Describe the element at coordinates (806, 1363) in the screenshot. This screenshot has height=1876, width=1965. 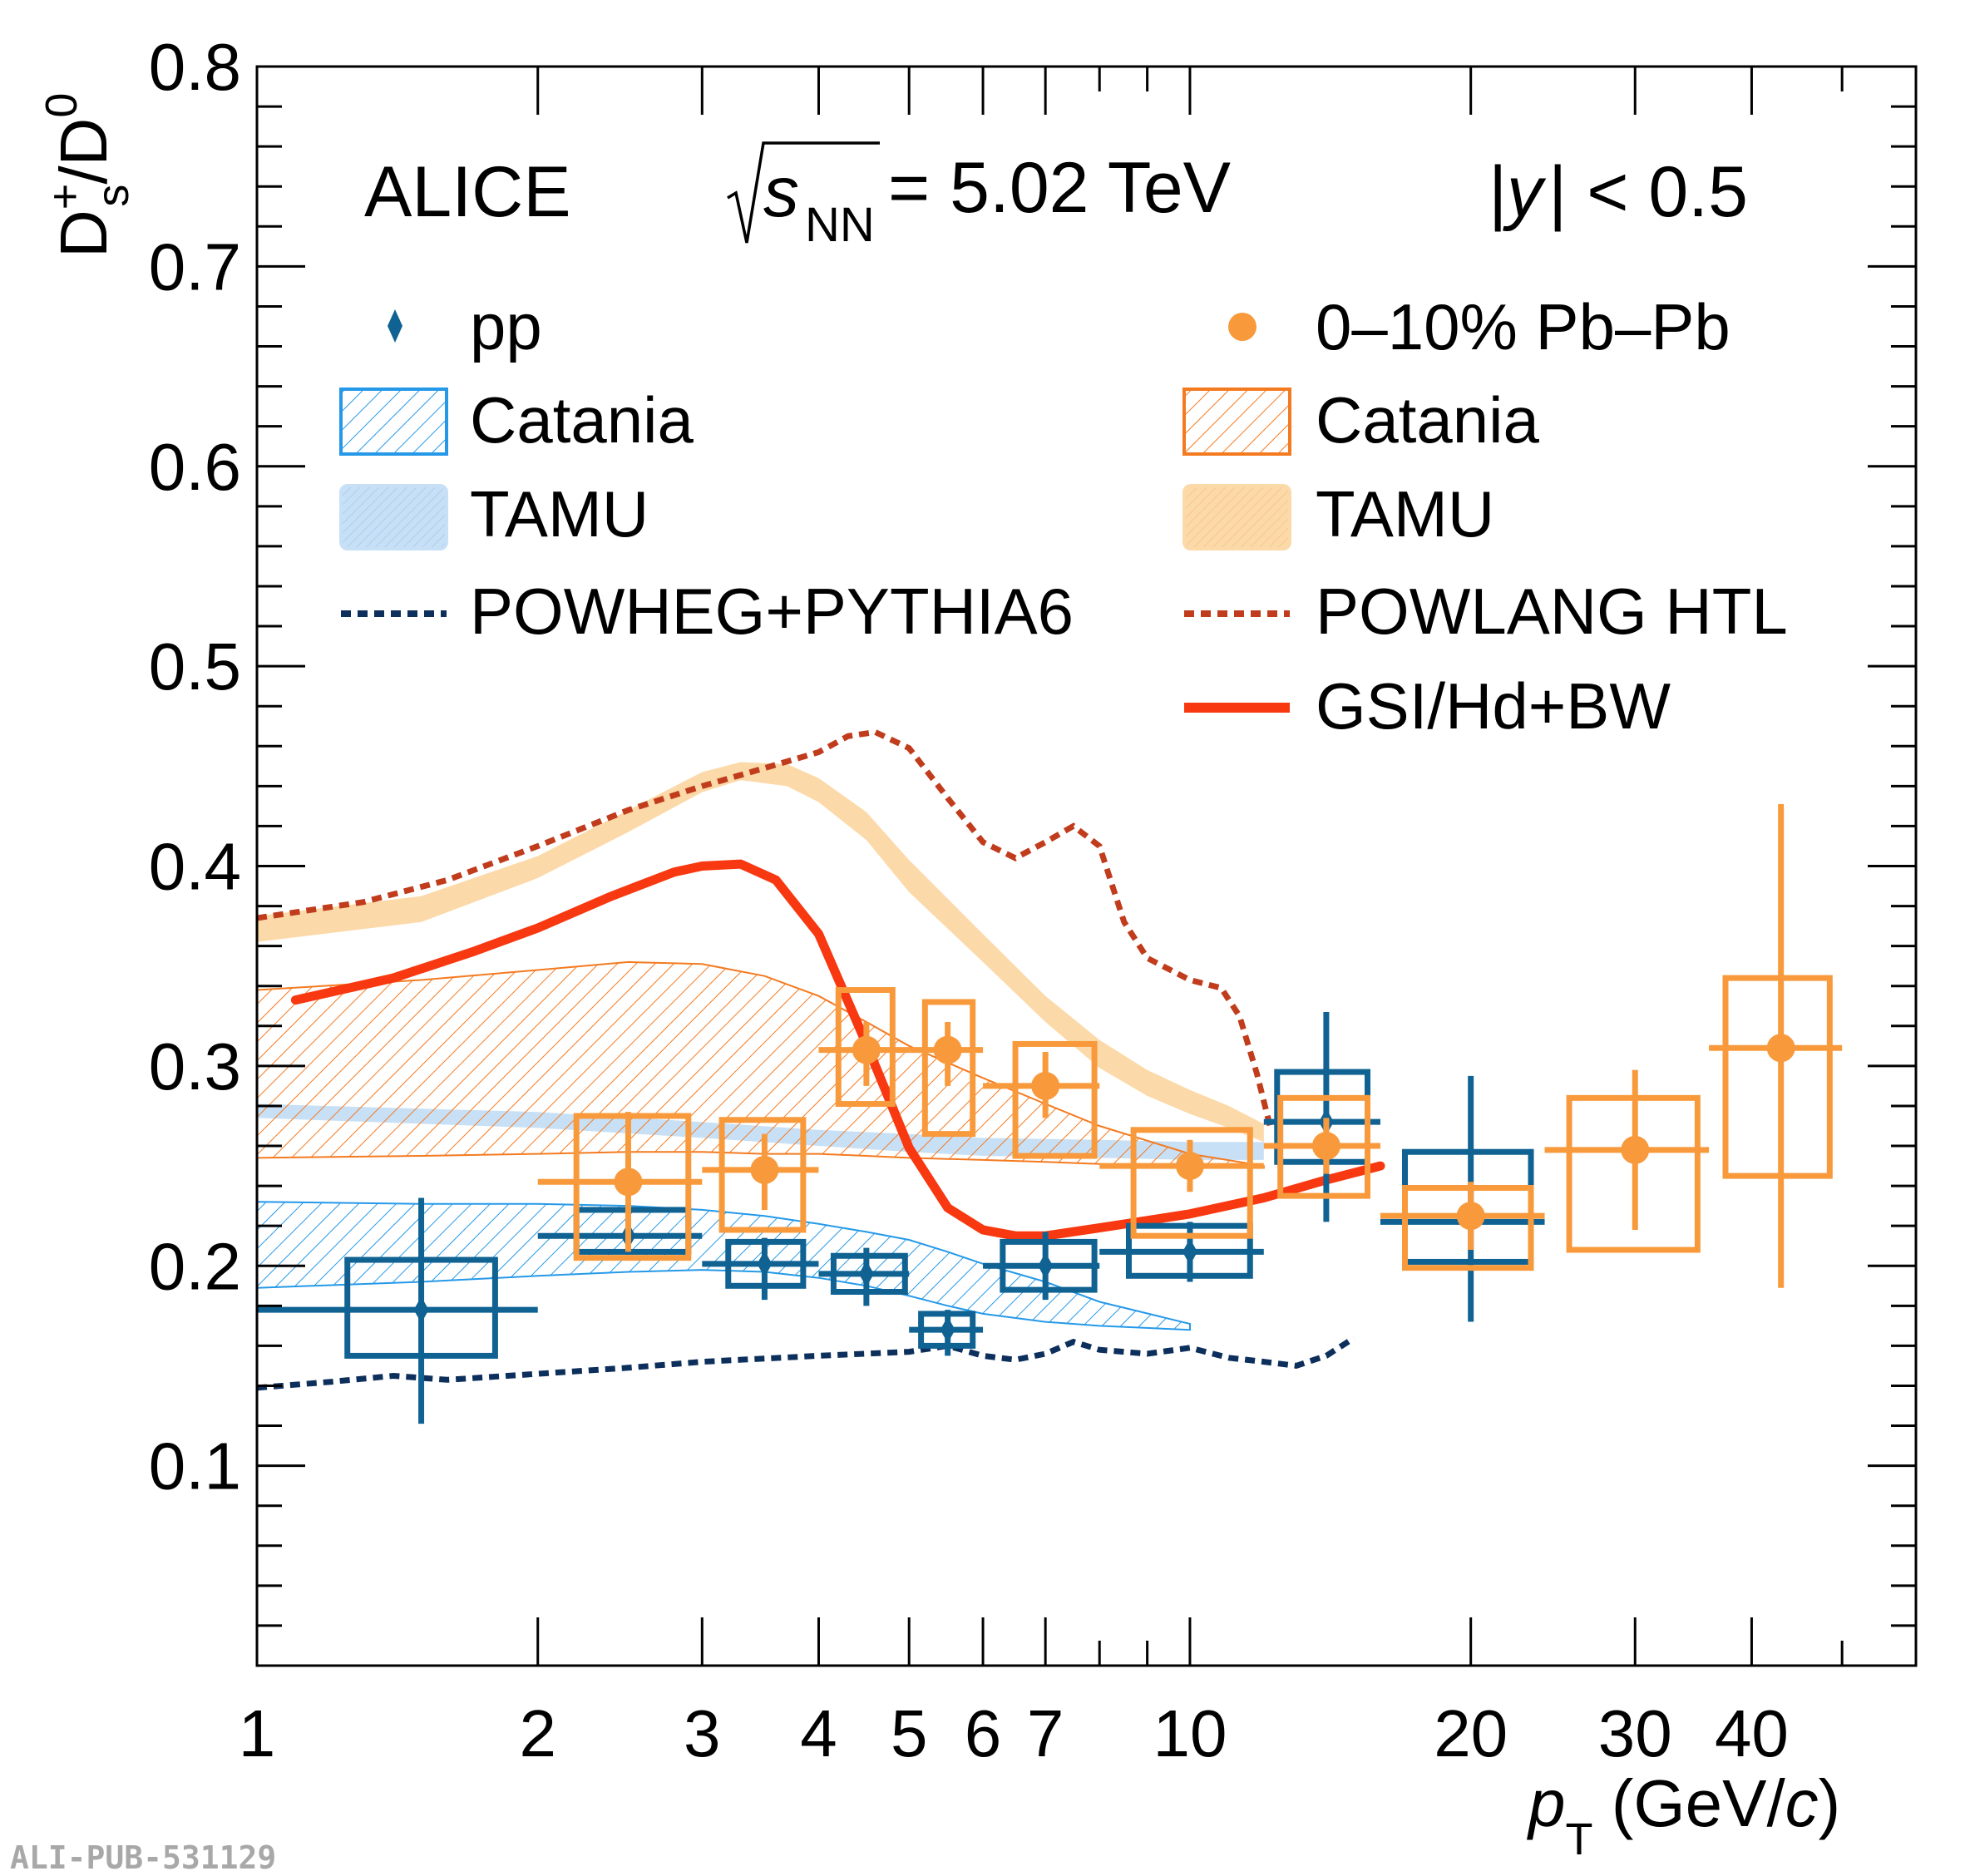
I see `powheg-line` at that location.